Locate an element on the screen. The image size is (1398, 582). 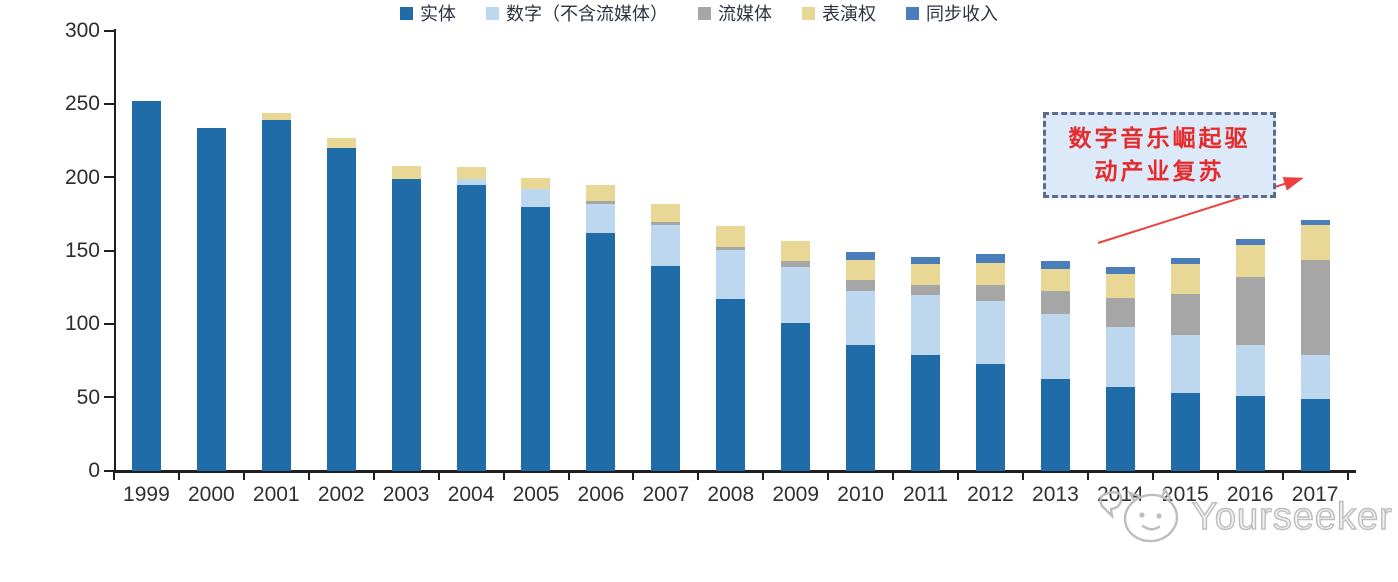
annotation-text-line2: 动产业复苏 is located at coordinates (1159, 171).